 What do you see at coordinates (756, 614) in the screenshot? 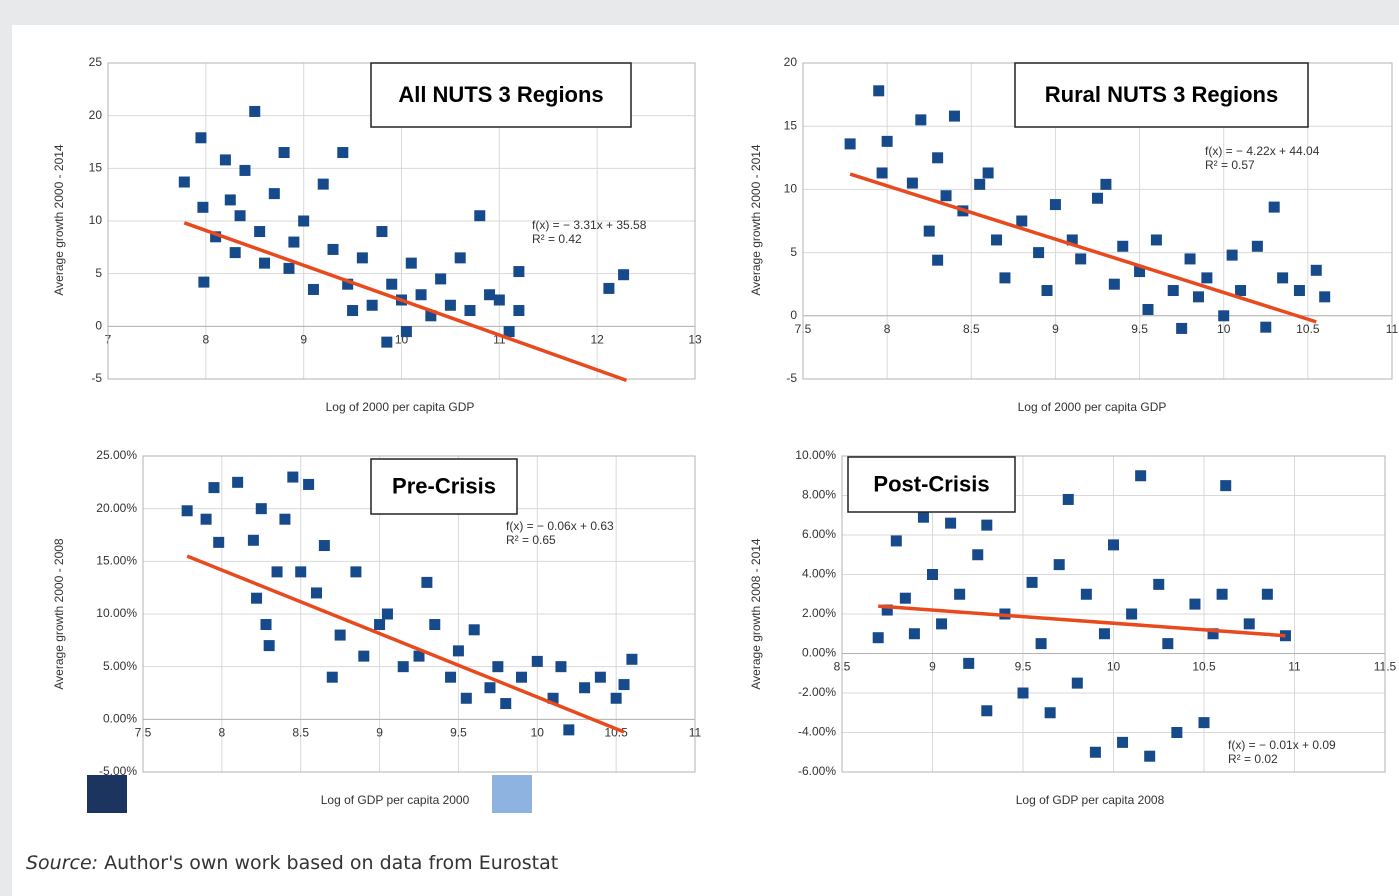
I see `y-axis-label: Average growth 2008 - 2014` at bounding box center [756, 614].